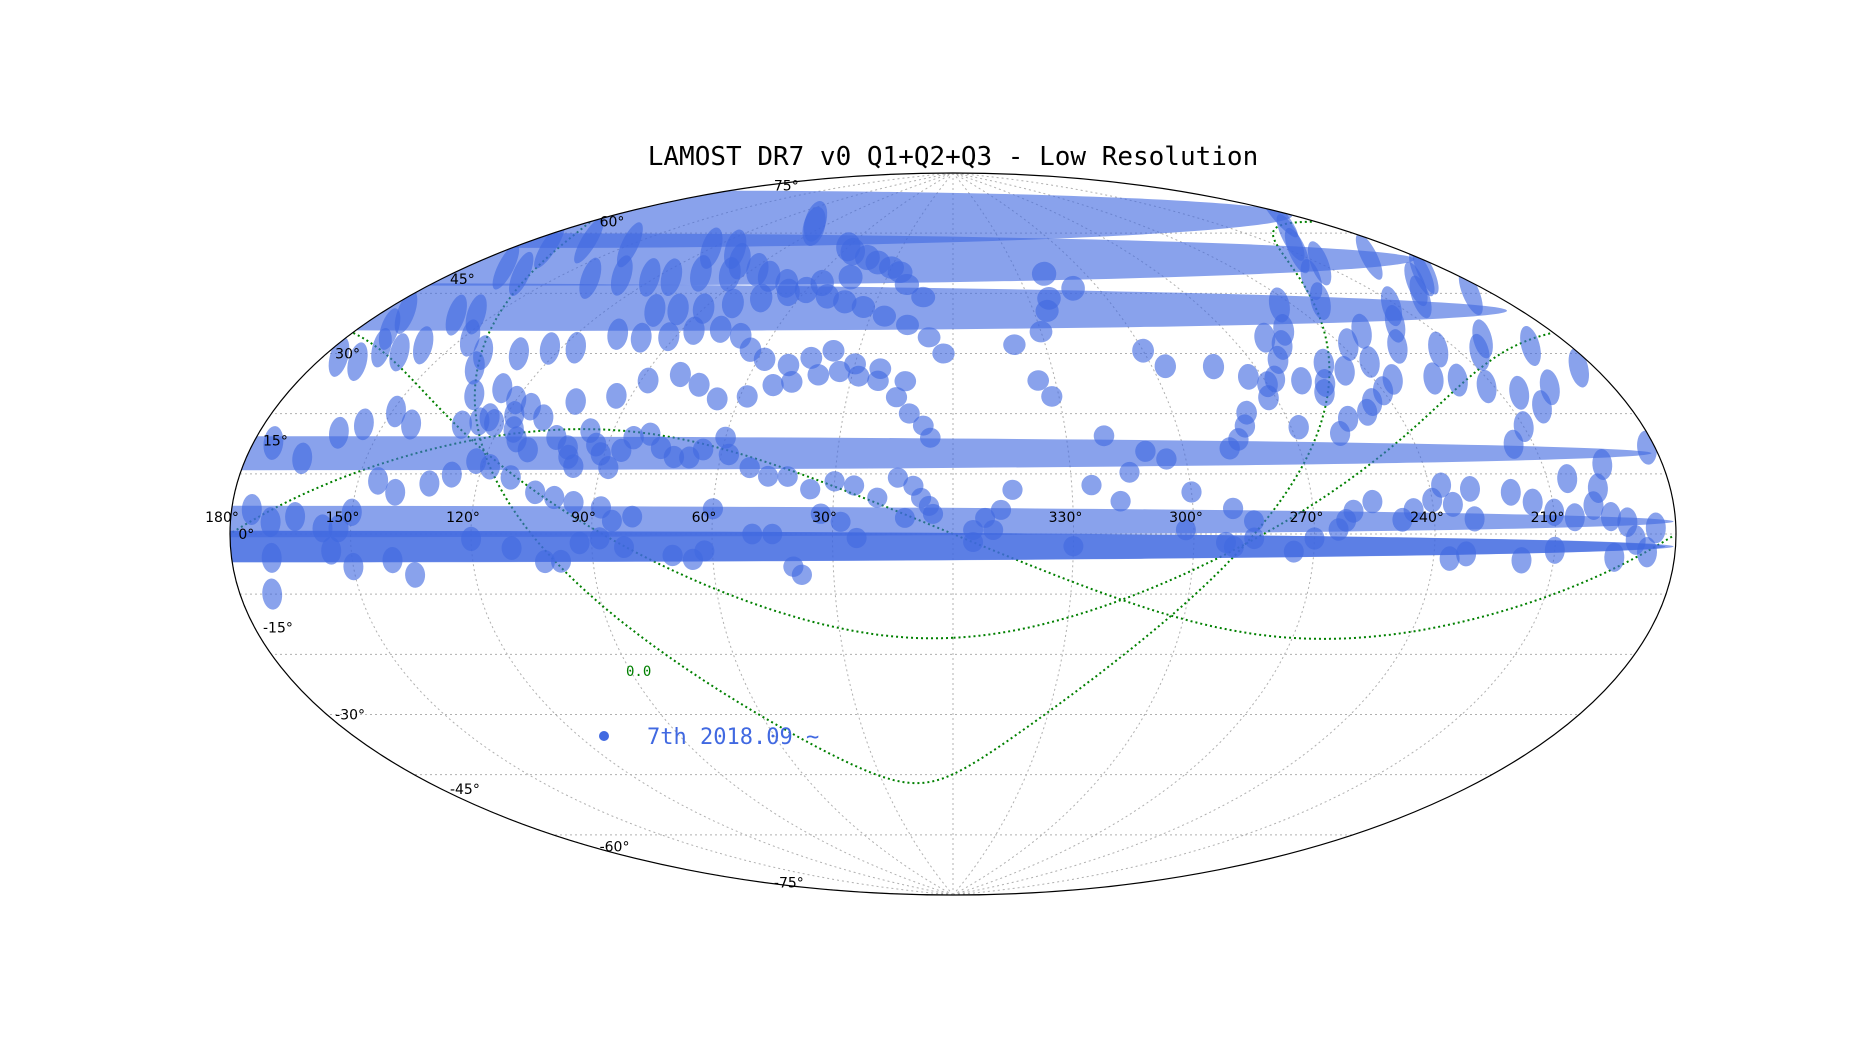 The width and height of the screenshot is (1850, 1050). What do you see at coordinates (786, 186) in the screenshot?
I see `lat-tick-label: 75°` at bounding box center [786, 186].